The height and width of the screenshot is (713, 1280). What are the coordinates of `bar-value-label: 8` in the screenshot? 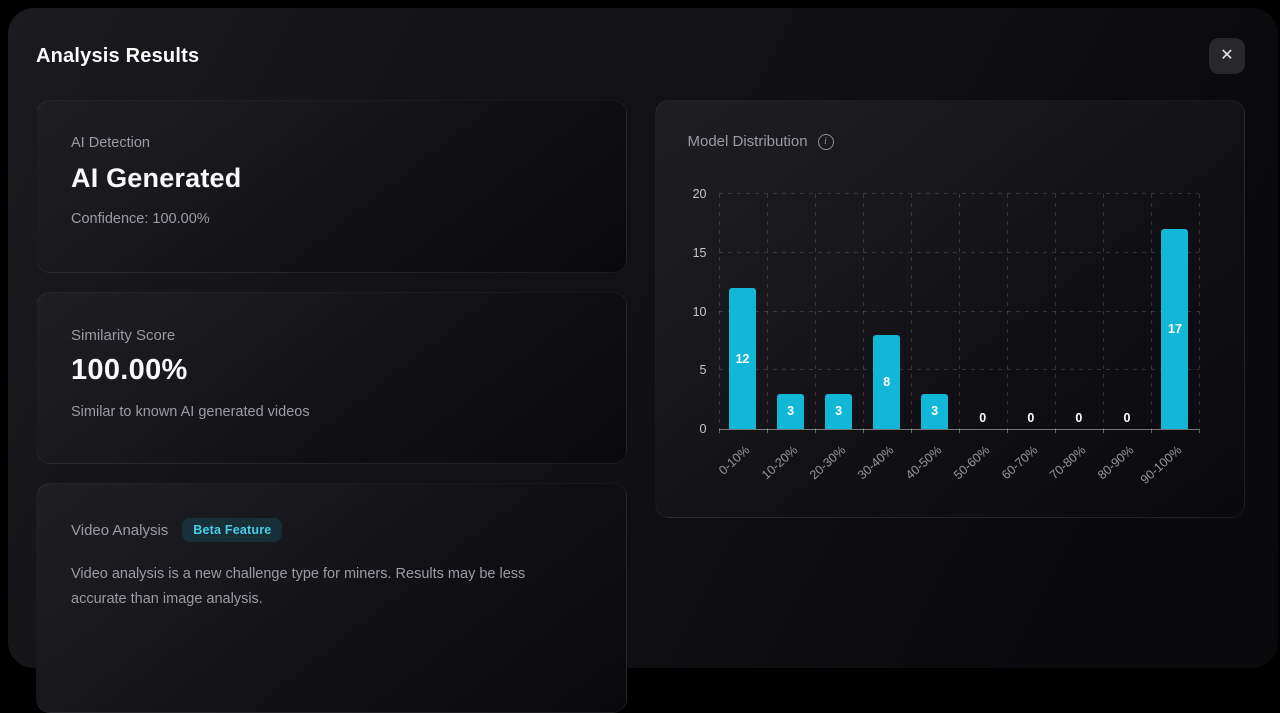 It's located at (887, 382).